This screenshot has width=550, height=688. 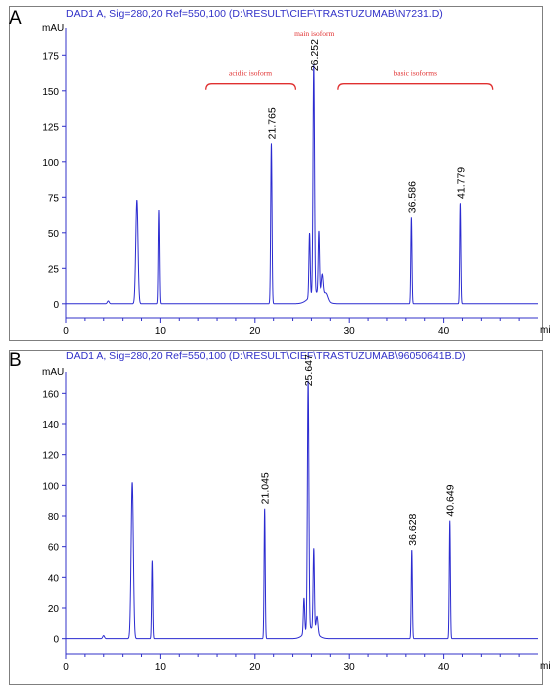 I want to click on peak-label: 25.647, so click(x=309, y=370).